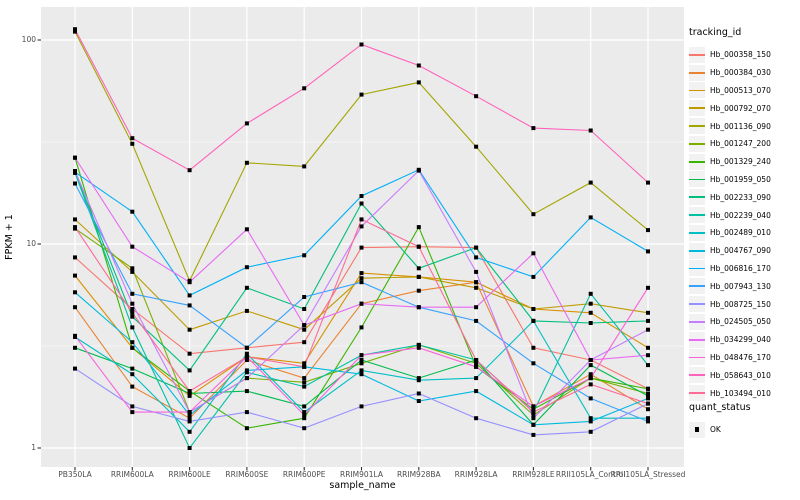  Describe the element at coordinates (132, 474) in the screenshot. I see `x-tick-label: RRIM600LA` at that location.